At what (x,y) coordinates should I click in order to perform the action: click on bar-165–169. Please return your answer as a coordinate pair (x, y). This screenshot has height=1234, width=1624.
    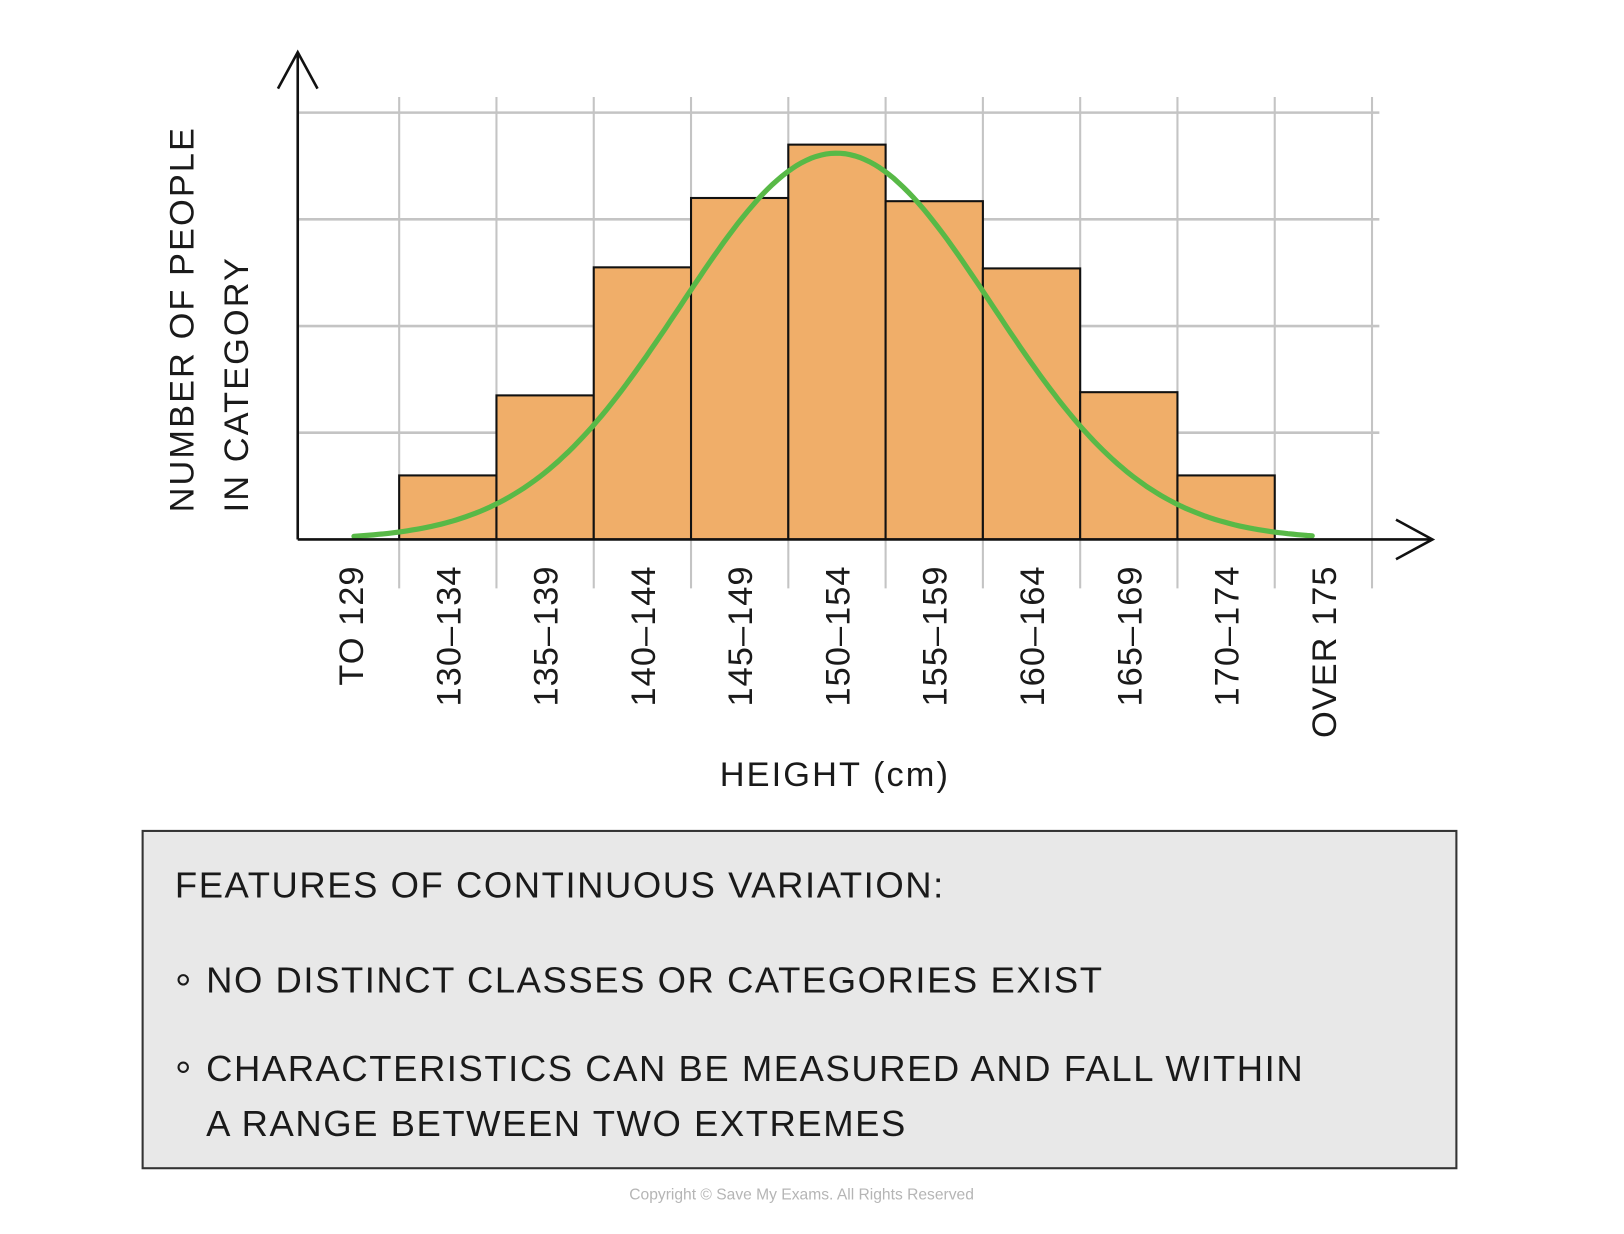
    Looking at the image, I should click on (1129, 466).